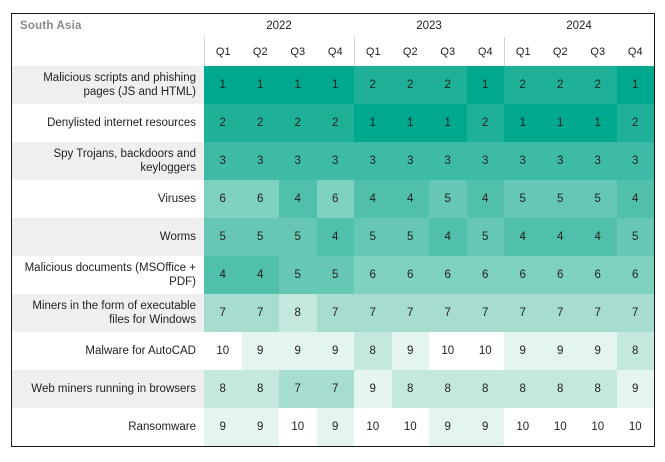 This screenshot has height=462, width=665. What do you see at coordinates (598, 51) in the screenshot?
I see `quarter-header: Q3` at bounding box center [598, 51].